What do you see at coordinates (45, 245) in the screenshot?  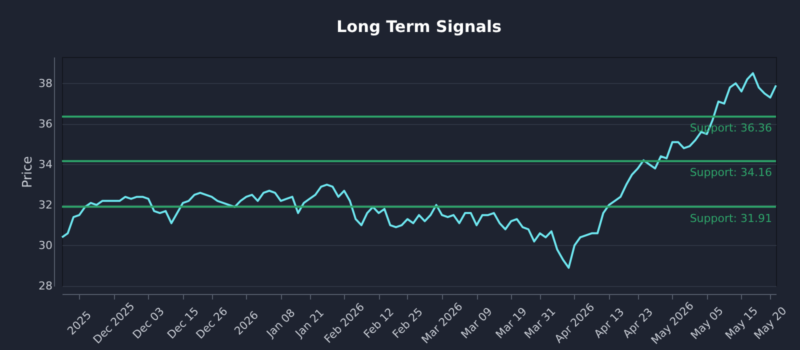 I see `y-tick-label: 30` at bounding box center [45, 245].